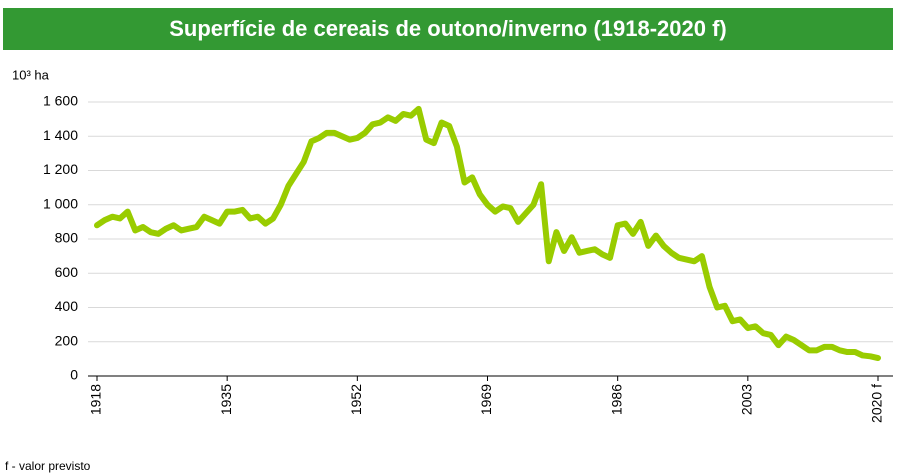 The height and width of the screenshot is (476, 897). I want to click on y-tick-label: 200, so click(67, 340).